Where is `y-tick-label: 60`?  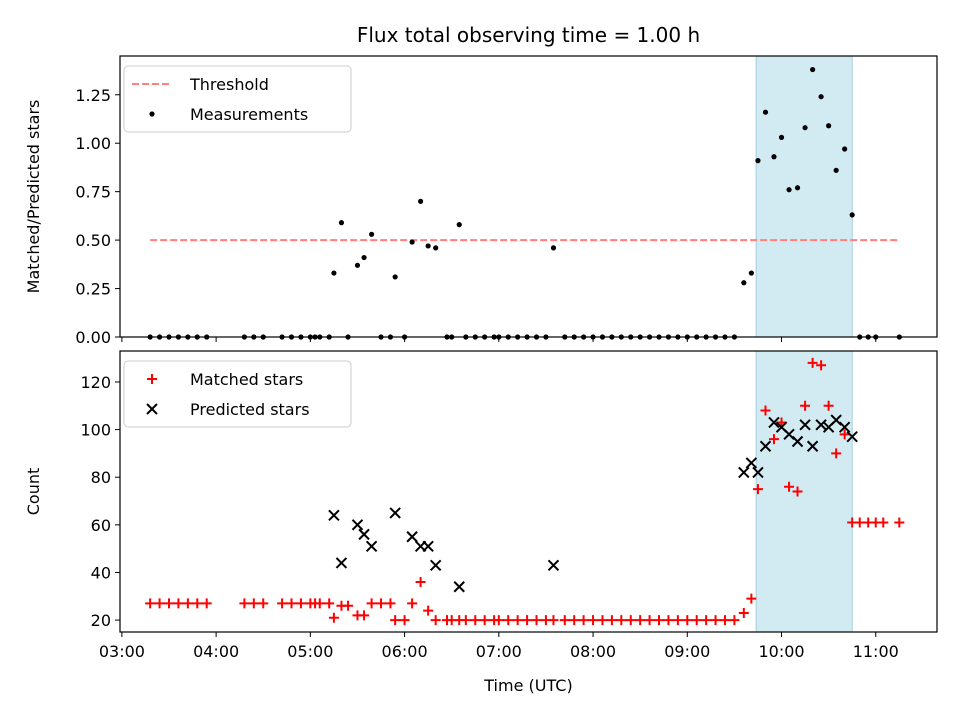 y-tick-label: 60 is located at coordinates (101, 525).